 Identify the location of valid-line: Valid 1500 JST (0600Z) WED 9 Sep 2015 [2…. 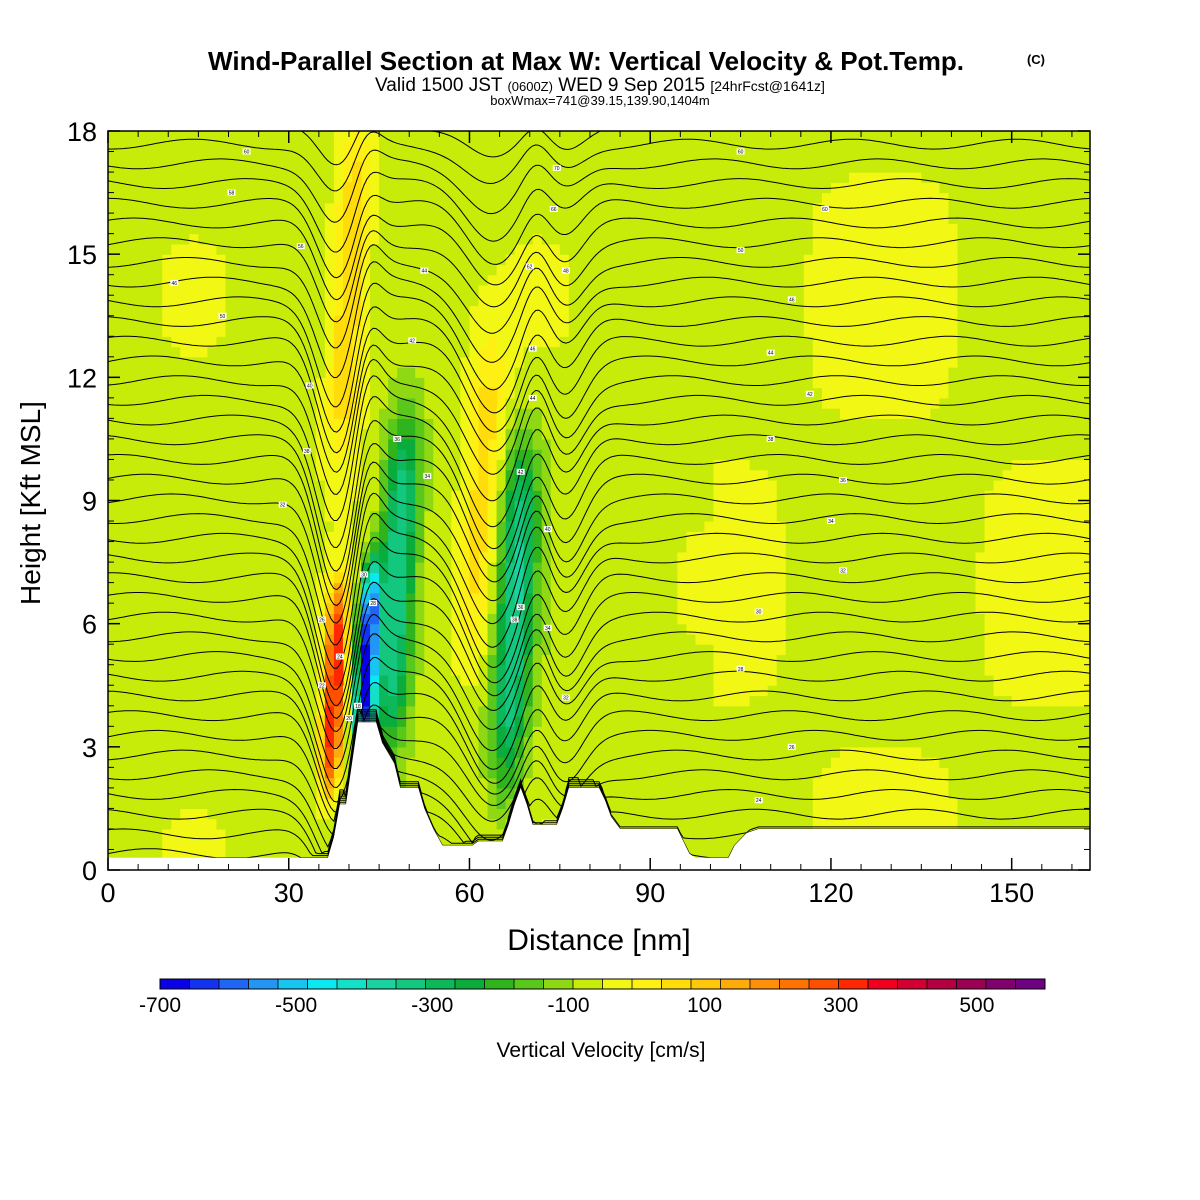
(600, 85).